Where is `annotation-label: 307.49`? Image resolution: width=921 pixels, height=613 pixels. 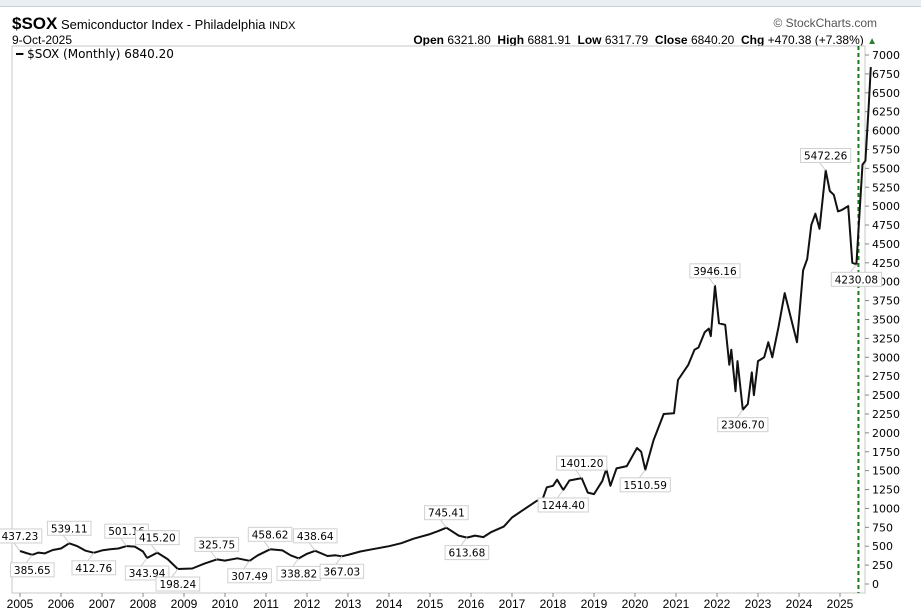
annotation-label: 307.49 is located at coordinates (249, 577).